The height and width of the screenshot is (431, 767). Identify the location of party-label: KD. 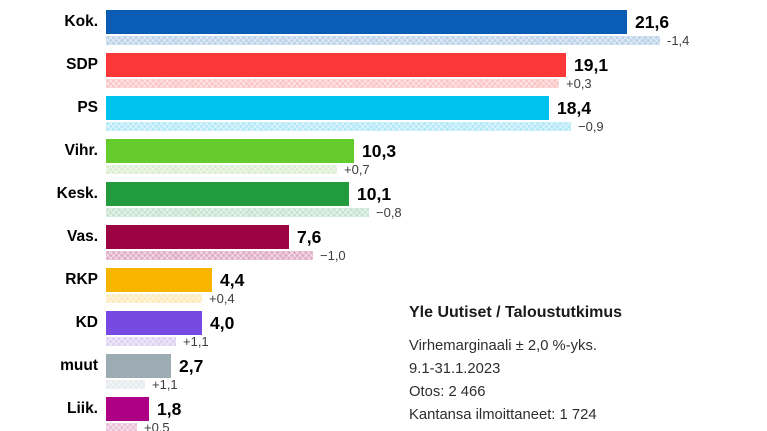
(86, 322).